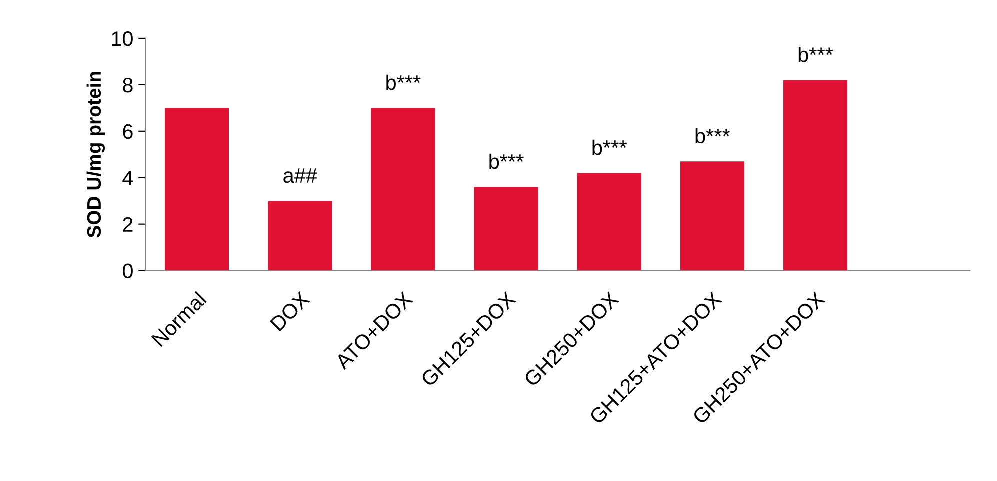 The height and width of the screenshot is (481, 997). Describe the element at coordinates (128, 85) in the screenshot. I see `y-tick-label: 8` at that location.